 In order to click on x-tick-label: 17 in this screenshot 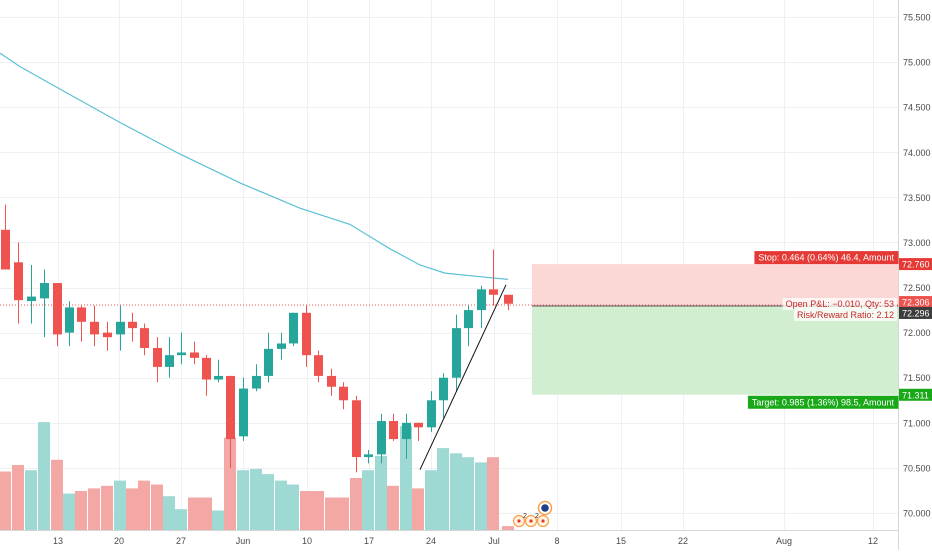, I will do `click(369, 541)`.